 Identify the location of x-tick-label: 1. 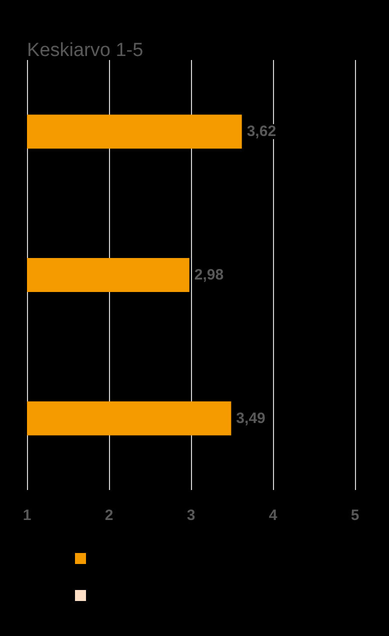
(27, 515).